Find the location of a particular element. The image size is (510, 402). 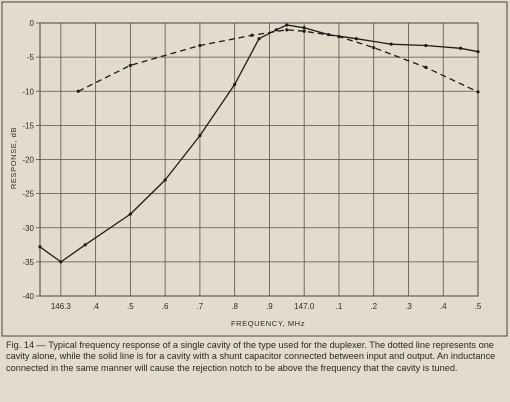

y-tick-label: -10 is located at coordinates (28, 91).